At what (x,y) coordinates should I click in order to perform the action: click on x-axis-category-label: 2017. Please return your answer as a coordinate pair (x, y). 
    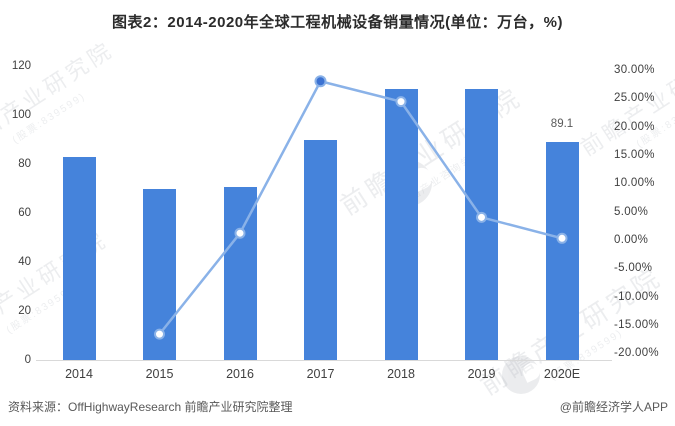
    Looking at the image, I should click on (320, 374).